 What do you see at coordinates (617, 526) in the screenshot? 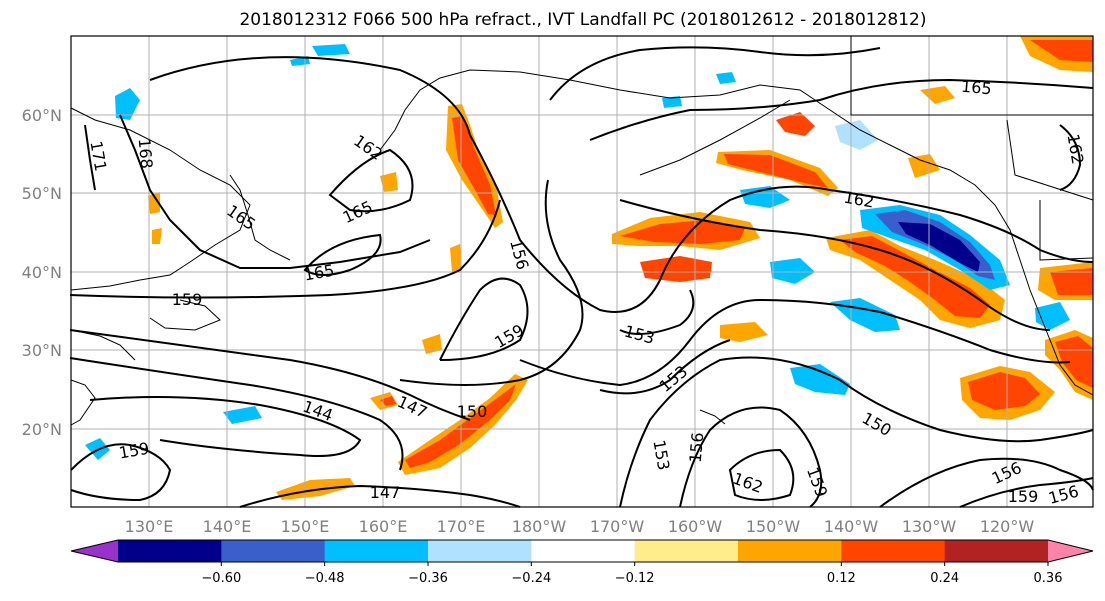
I see `lon-label: 170°W` at bounding box center [617, 526].